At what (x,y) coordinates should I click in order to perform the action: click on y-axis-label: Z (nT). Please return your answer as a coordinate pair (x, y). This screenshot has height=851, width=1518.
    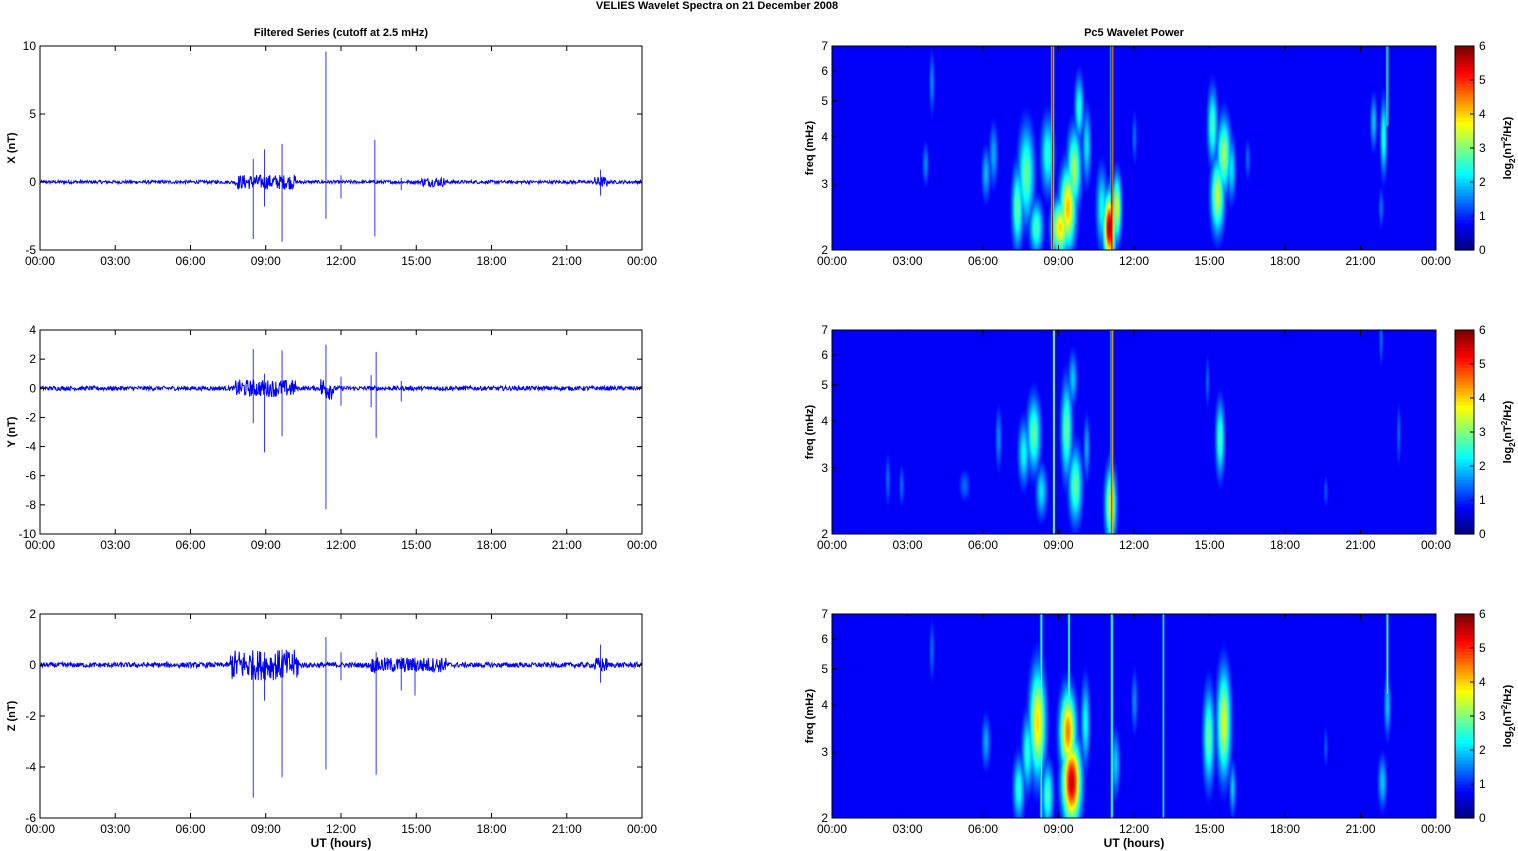
    Looking at the image, I should click on (12, 715).